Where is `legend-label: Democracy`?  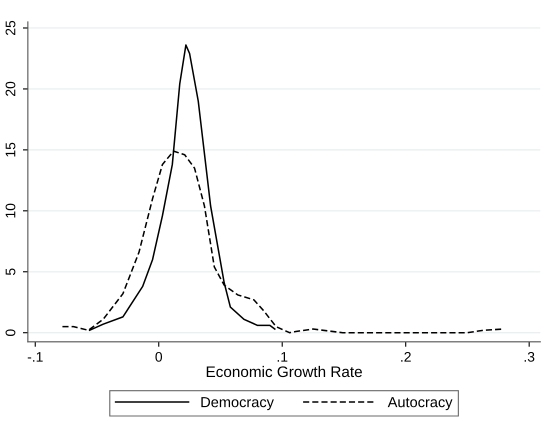 legend-label: Democracy is located at coordinates (237, 403).